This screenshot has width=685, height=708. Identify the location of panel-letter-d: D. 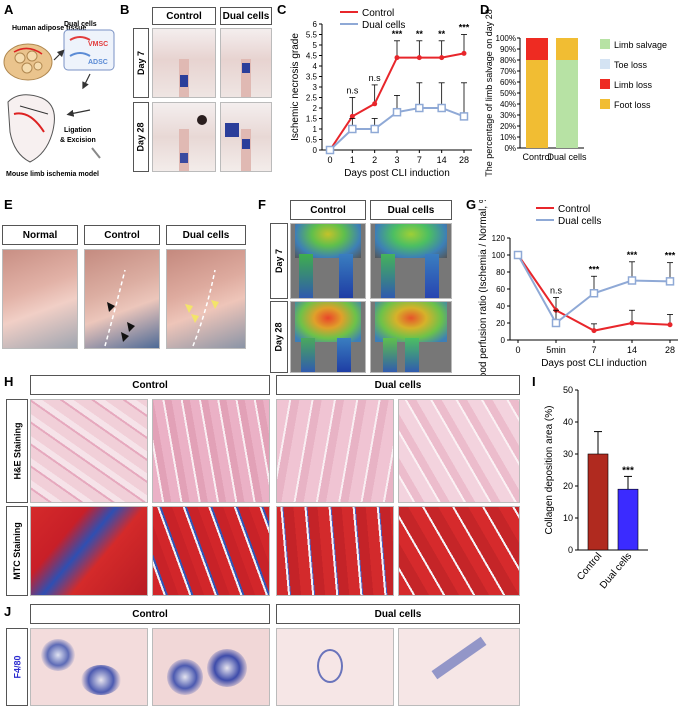
(485, 9).